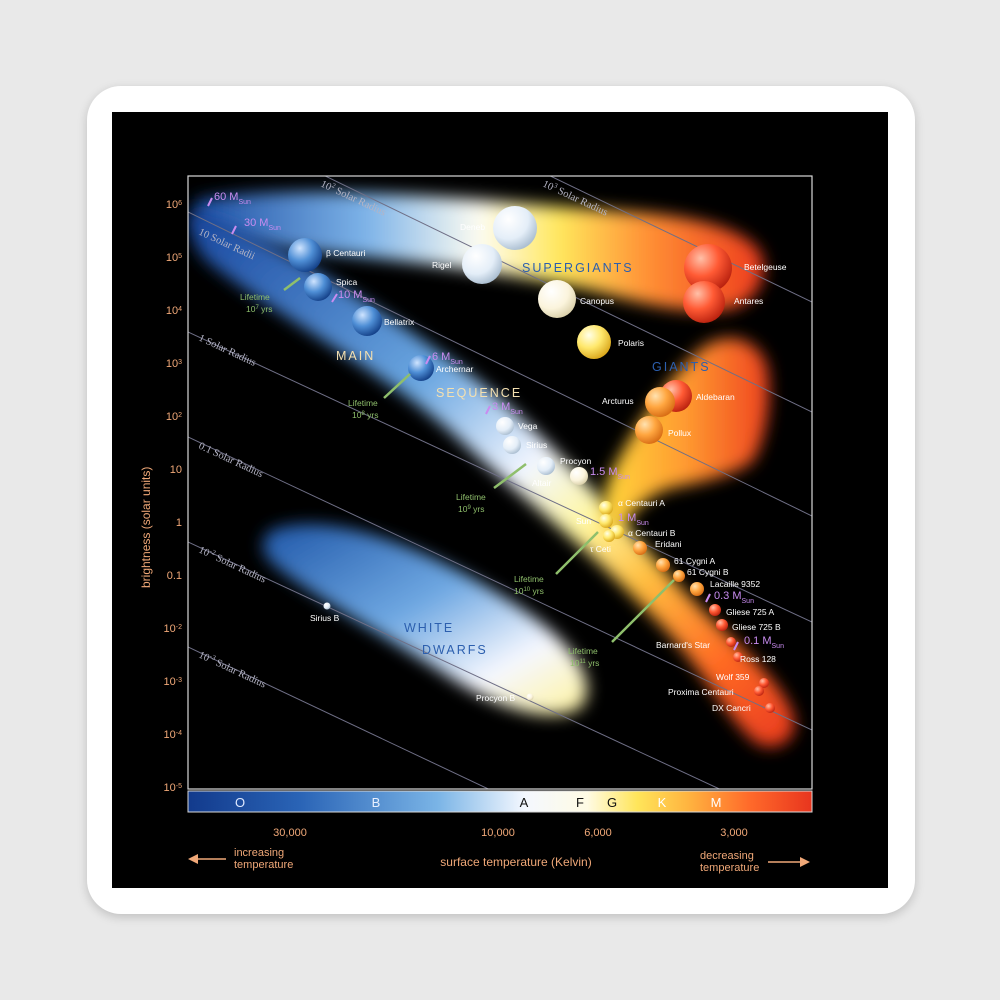 The height and width of the screenshot is (1000, 1000). Describe the element at coordinates (479, 393) in the screenshot. I see `region-label-sequence: SEQUENCE` at that location.